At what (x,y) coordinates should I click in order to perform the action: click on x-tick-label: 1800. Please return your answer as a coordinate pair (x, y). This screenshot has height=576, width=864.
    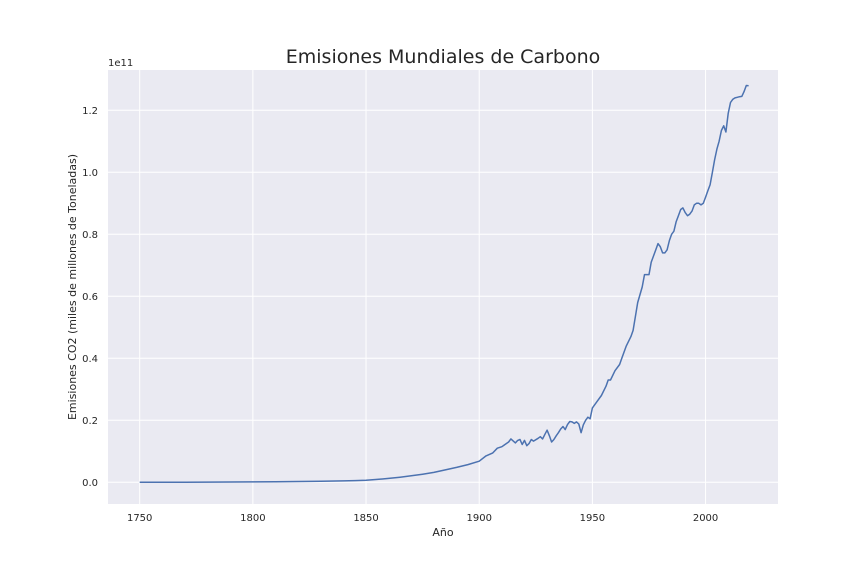
    Looking at the image, I should click on (252, 518).